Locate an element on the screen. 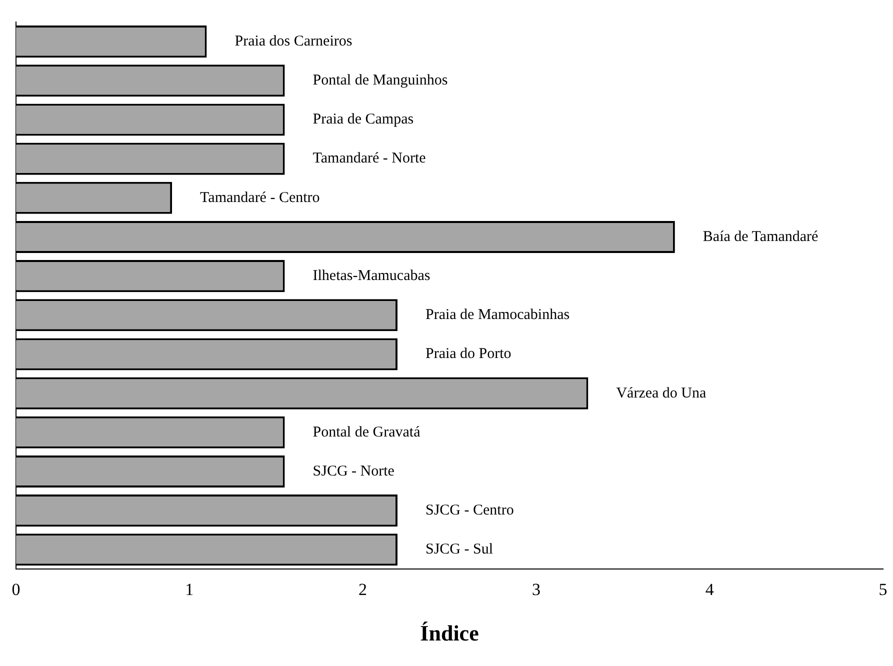 The height and width of the screenshot is (666, 893). x-tick-label: 5 is located at coordinates (883, 589).